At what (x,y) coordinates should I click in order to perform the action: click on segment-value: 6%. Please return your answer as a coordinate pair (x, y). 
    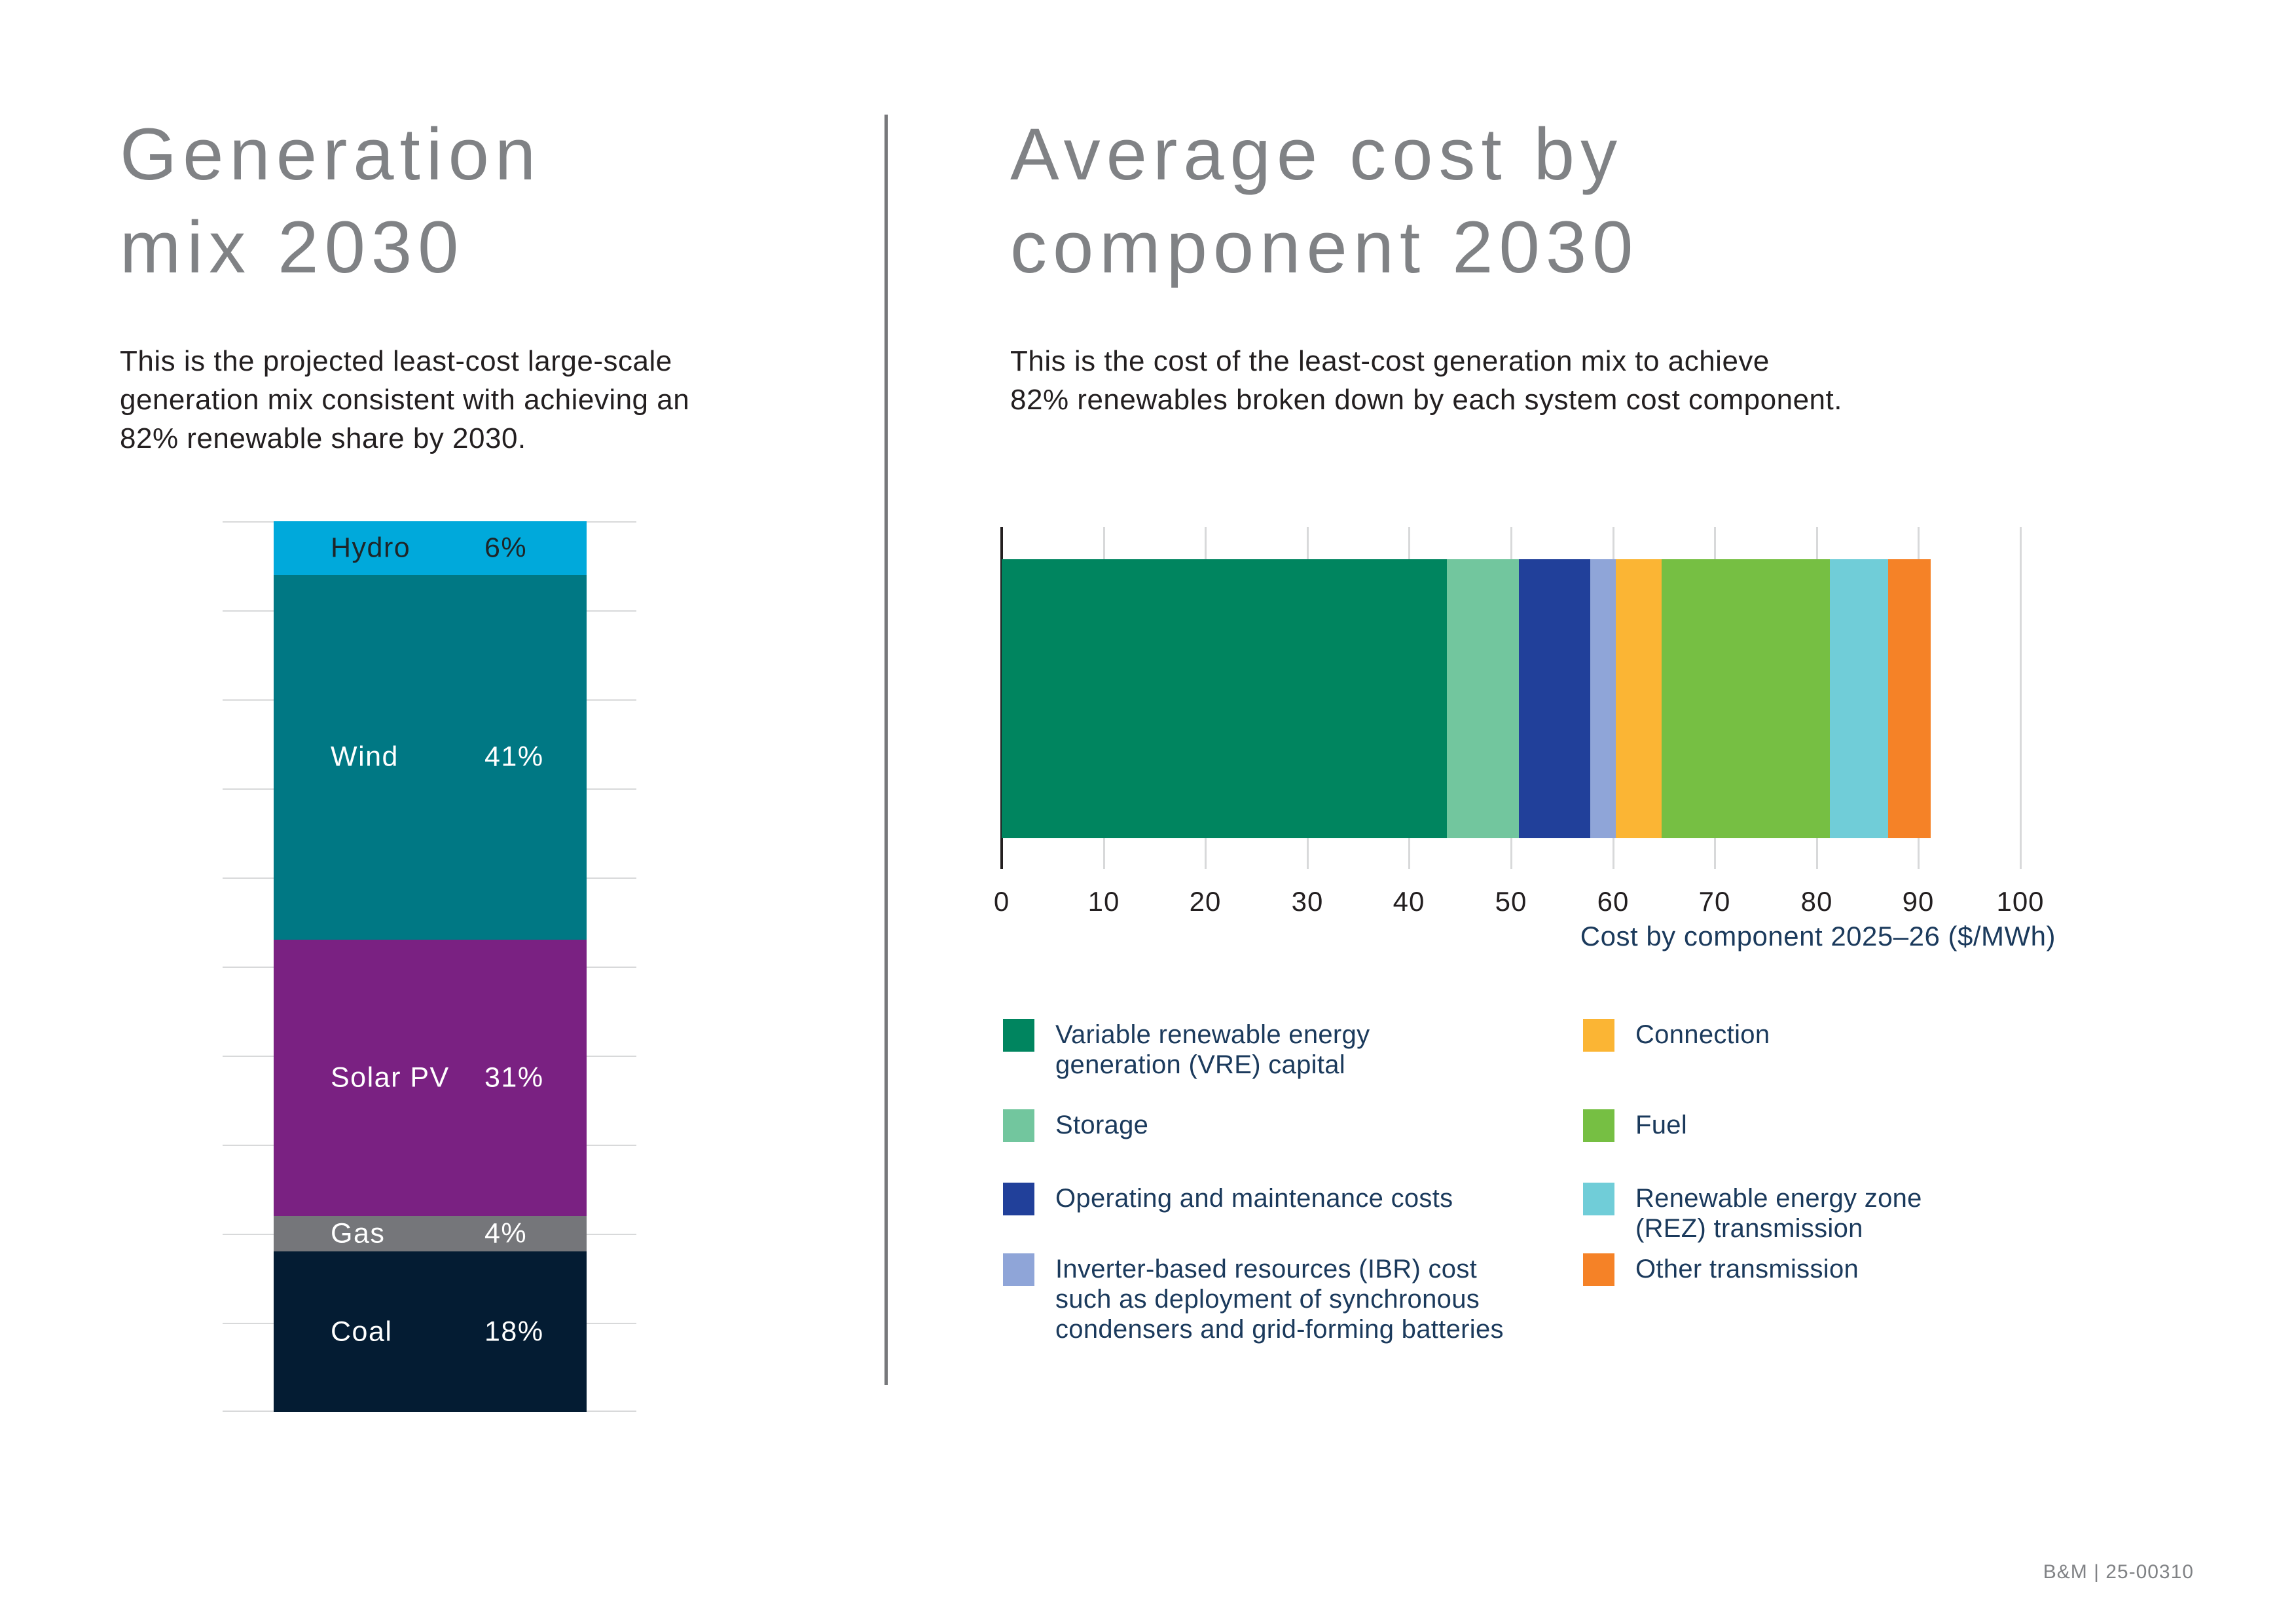
    Looking at the image, I should click on (506, 548).